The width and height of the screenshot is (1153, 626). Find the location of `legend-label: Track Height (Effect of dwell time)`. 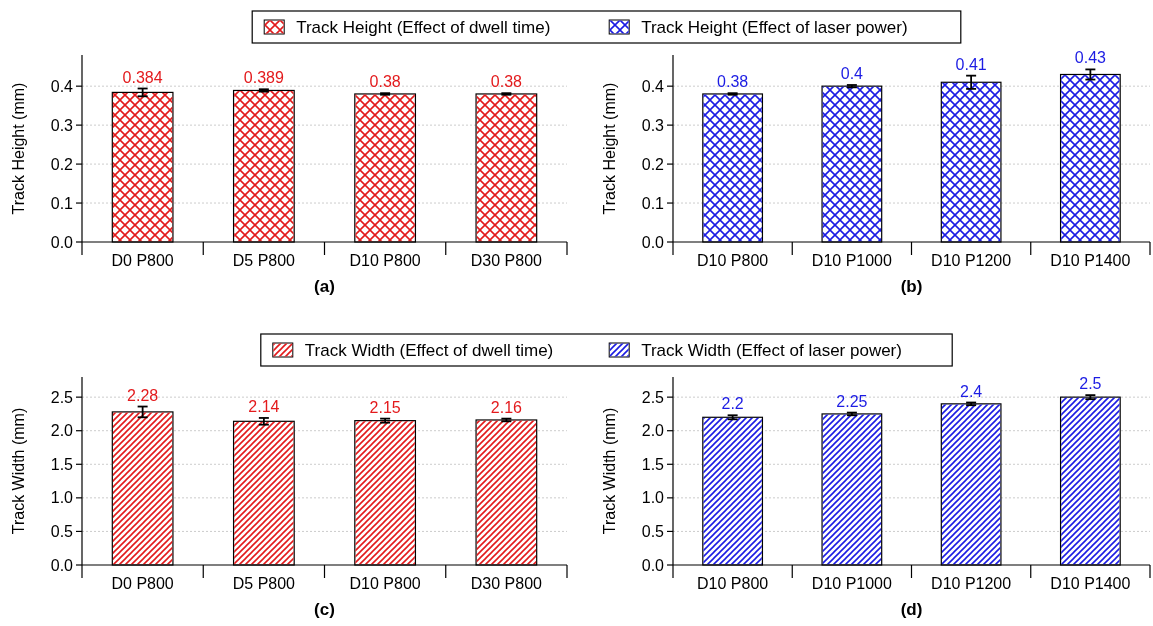

legend-label: Track Height (Effect of dwell time) is located at coordinates (423, 27).